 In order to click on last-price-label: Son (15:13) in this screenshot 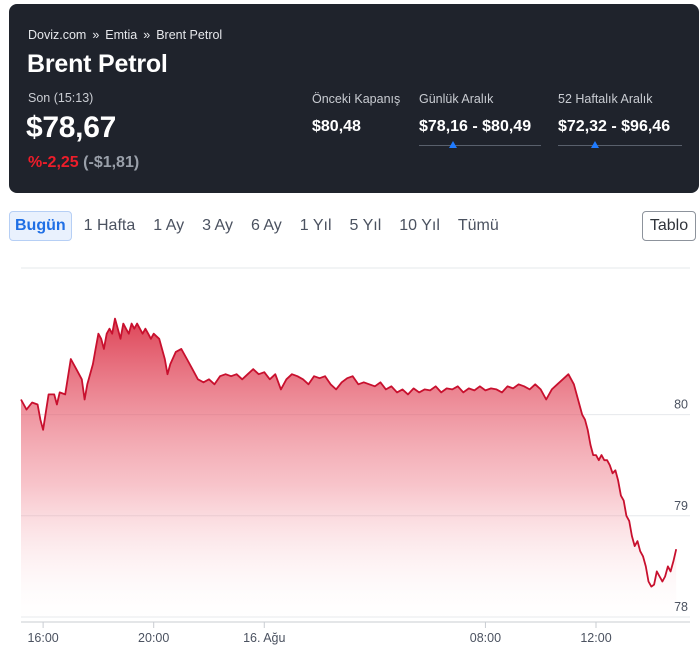, I will do `click(61, 98)`.